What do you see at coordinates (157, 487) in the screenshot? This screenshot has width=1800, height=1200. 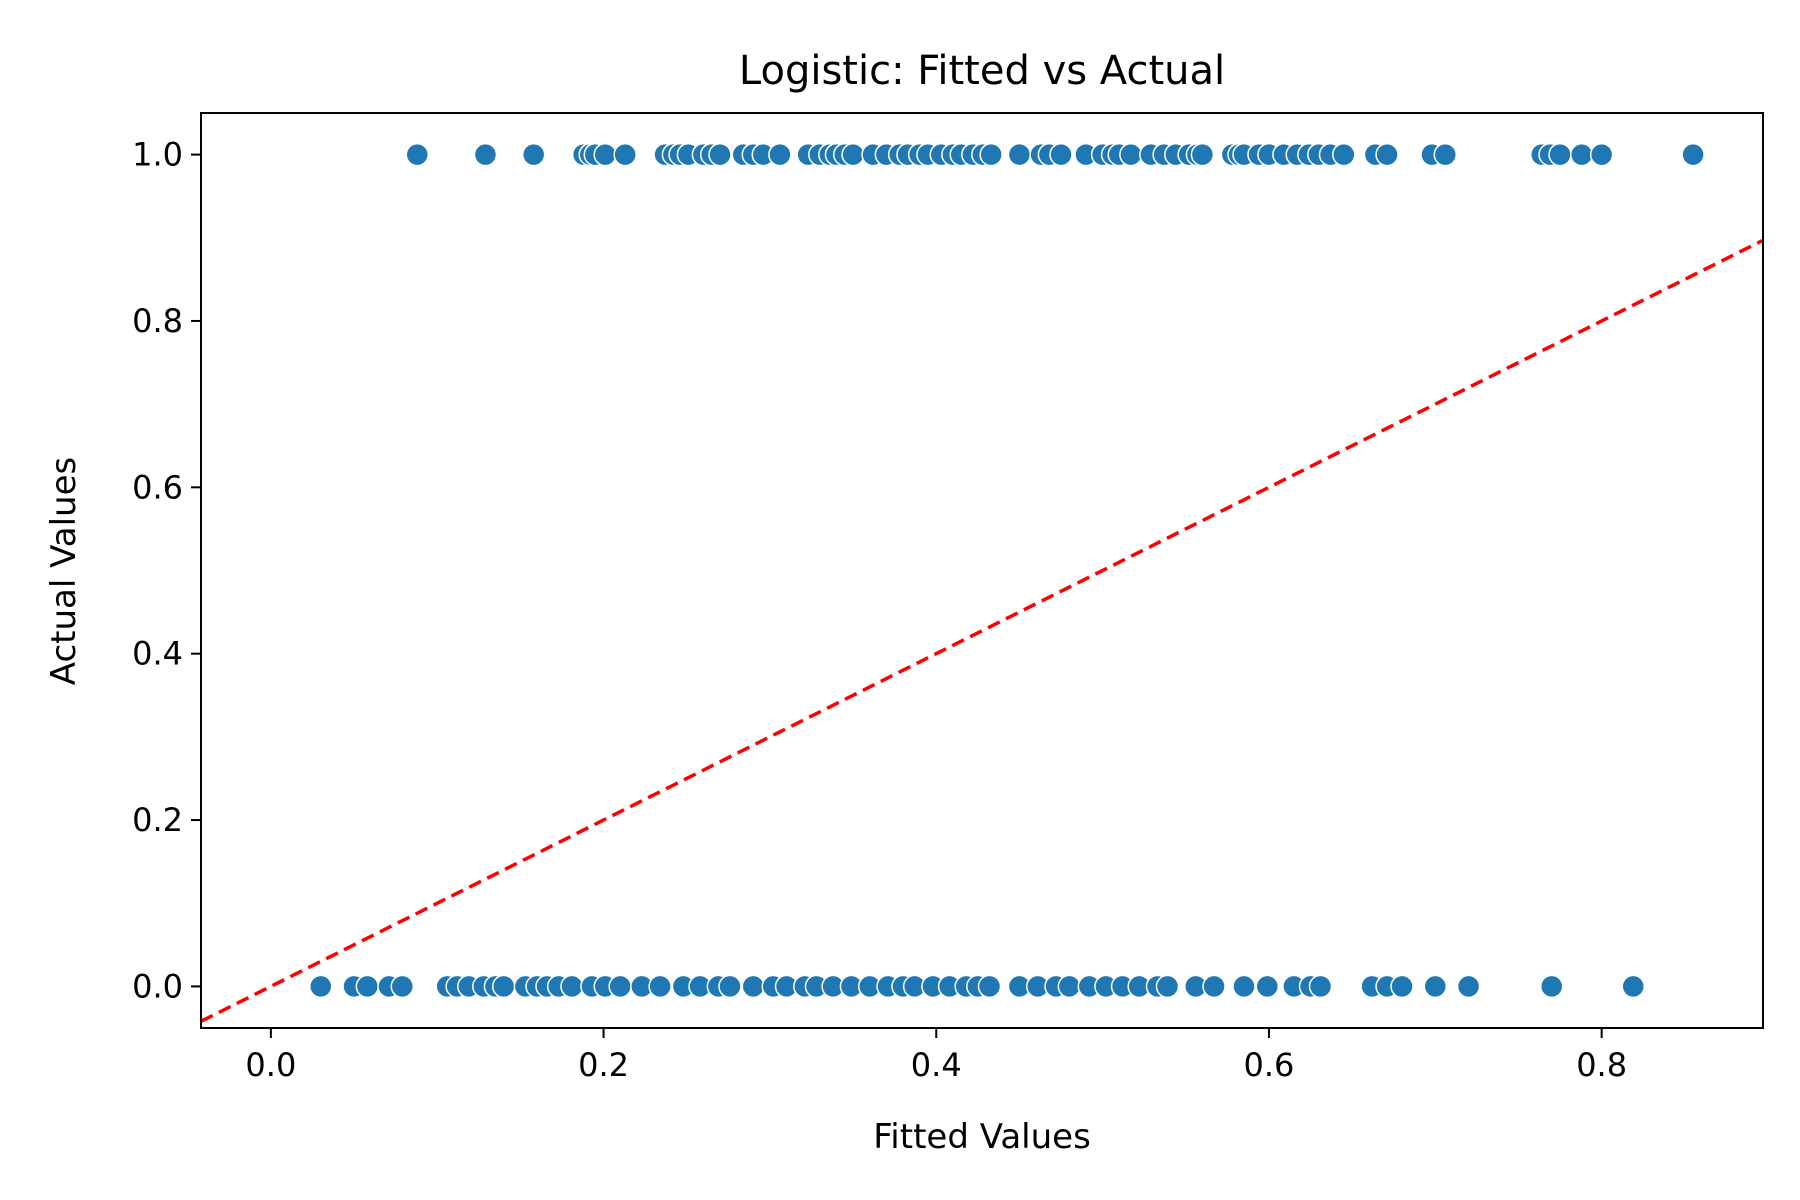 I see `y-tick-label: 0.6` at bounding box center [157, 487].